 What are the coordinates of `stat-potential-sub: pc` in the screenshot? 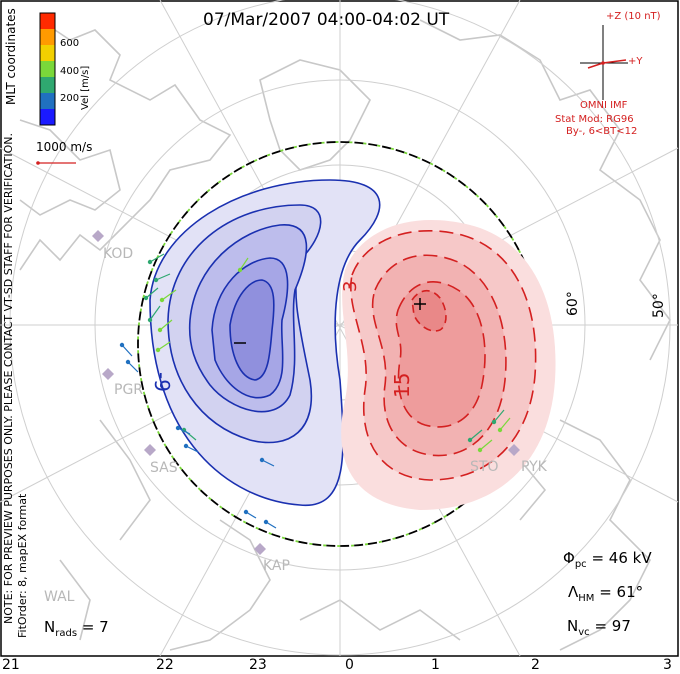 It's located at (580, 564).